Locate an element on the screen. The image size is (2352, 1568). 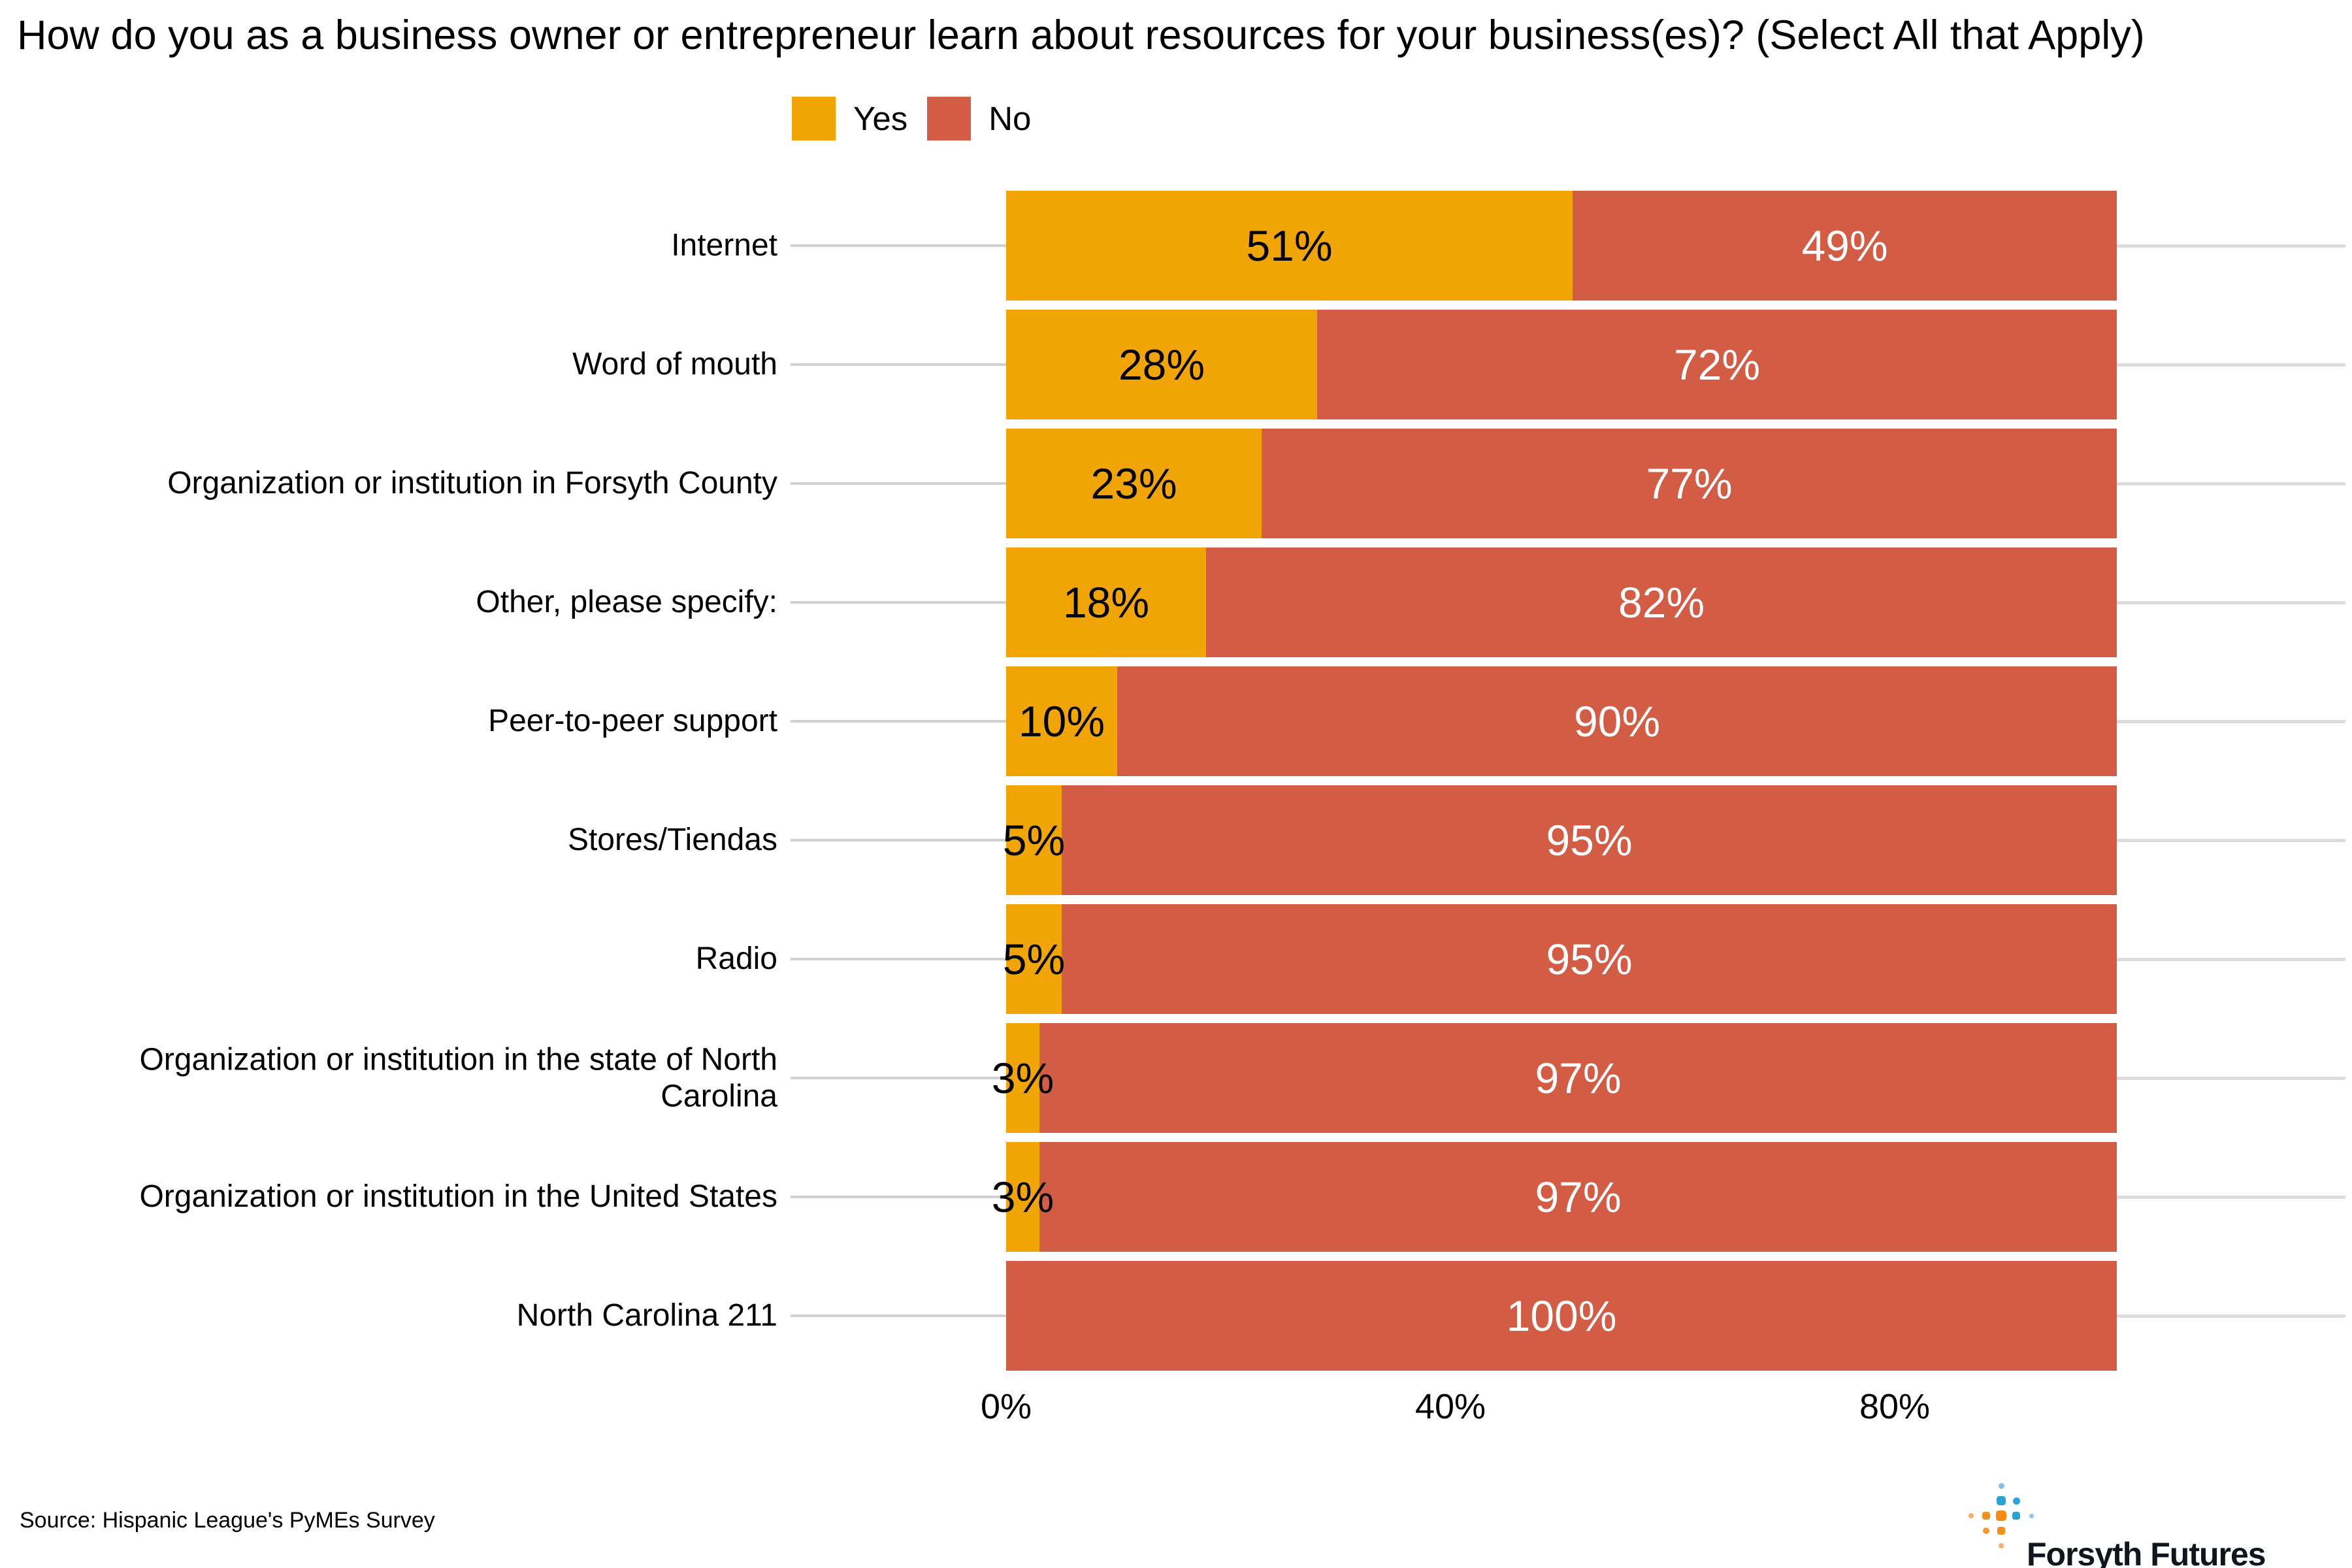
legend-label: No is located at coordinates (1010, 118).